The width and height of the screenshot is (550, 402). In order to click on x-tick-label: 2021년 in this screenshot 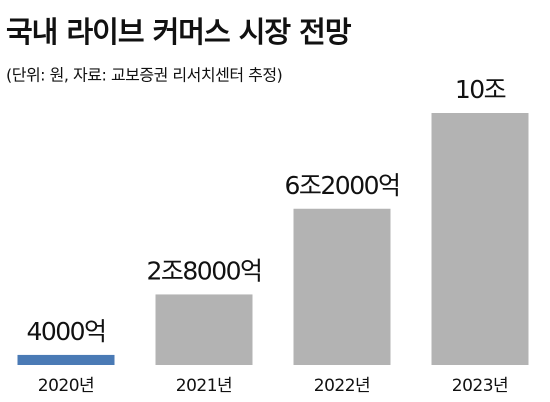, I will do `click(204, 386)`.